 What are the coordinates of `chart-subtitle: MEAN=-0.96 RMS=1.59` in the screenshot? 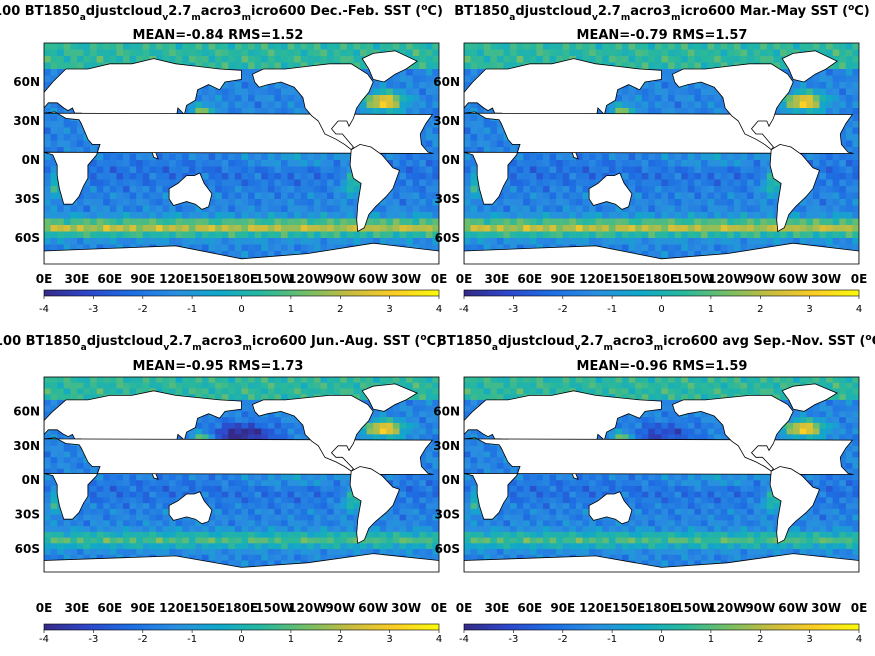 It's located at (662, 366).